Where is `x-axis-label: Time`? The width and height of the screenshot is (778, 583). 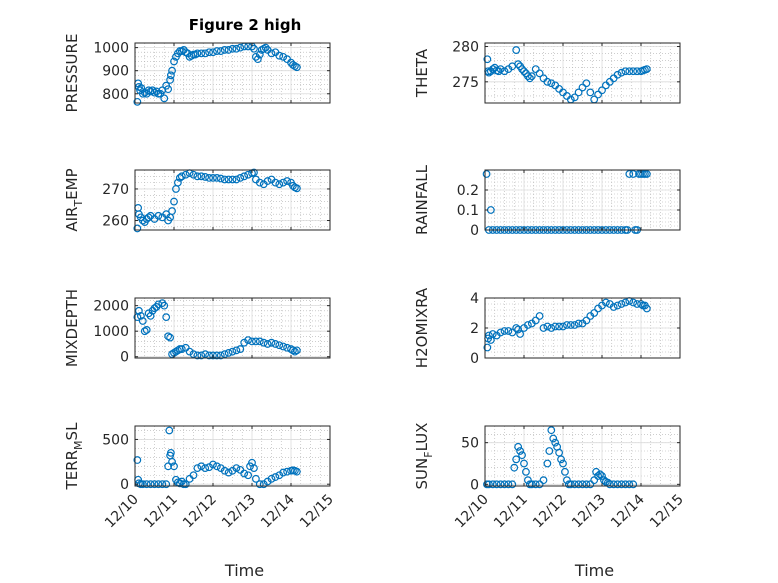 x-axis-label: Time is located at coordinates (244, 570).